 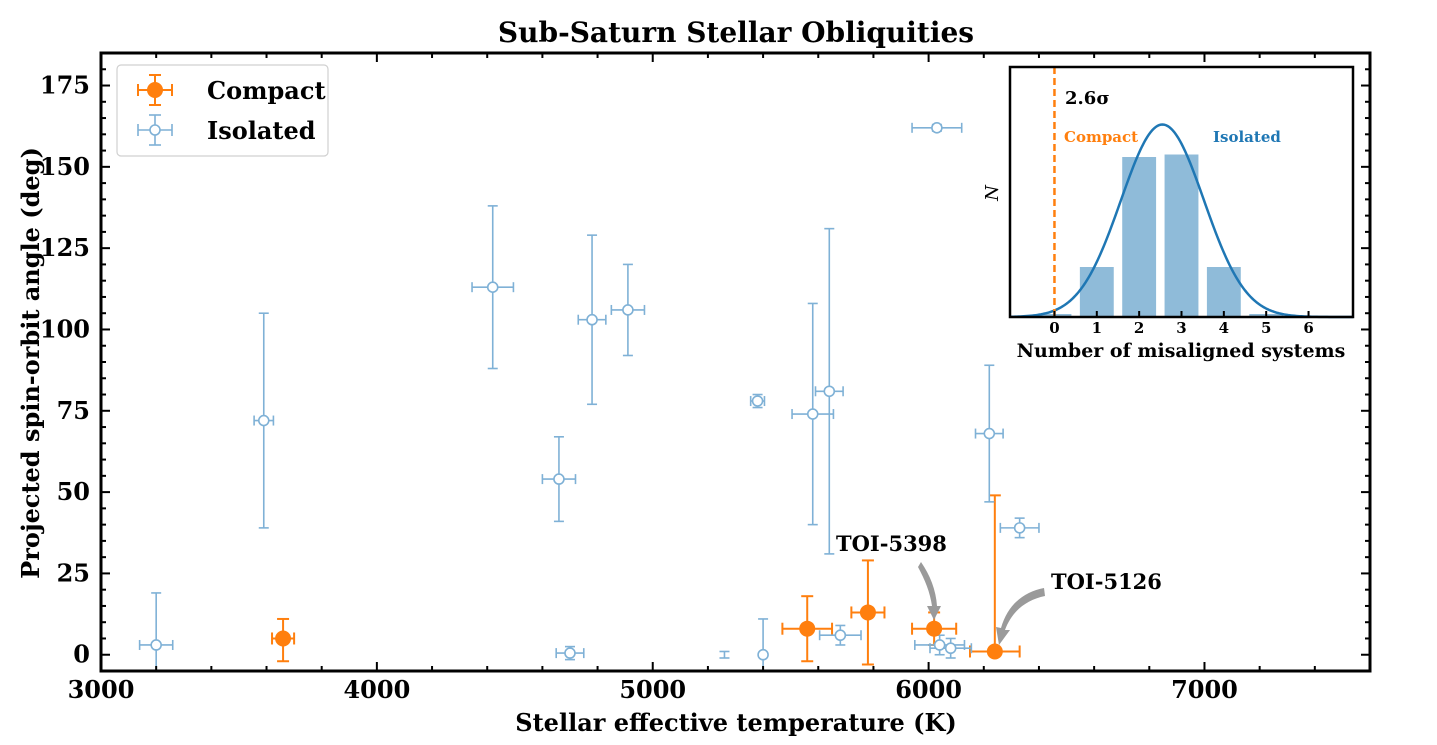 What do you see at coordinates (266, 90) in the screenshot?
I see `legend-label-compact: Compact` at bounding box center [266, 90].